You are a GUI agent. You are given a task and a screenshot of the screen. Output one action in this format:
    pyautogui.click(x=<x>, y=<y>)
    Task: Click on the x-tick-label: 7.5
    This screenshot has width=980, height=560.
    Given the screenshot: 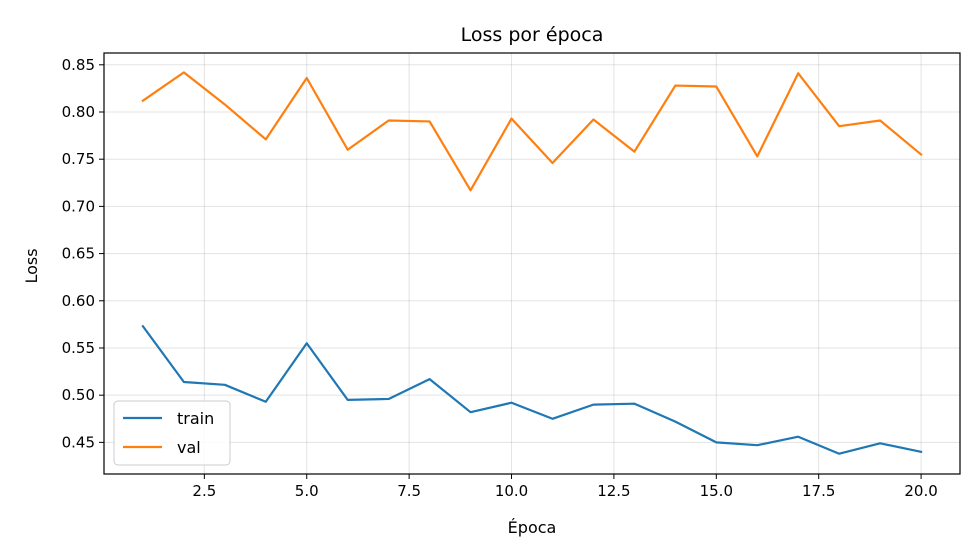 What is the action you would take?
    pyautogui.click(x=409, y=491)
    